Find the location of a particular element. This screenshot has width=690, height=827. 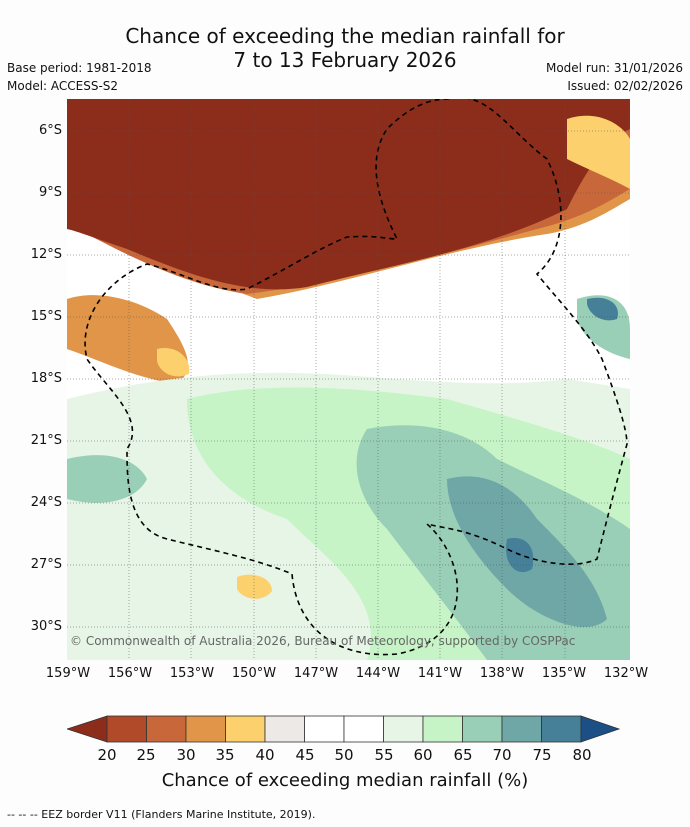

region-yellow-right is located at coordinates (598, 152).